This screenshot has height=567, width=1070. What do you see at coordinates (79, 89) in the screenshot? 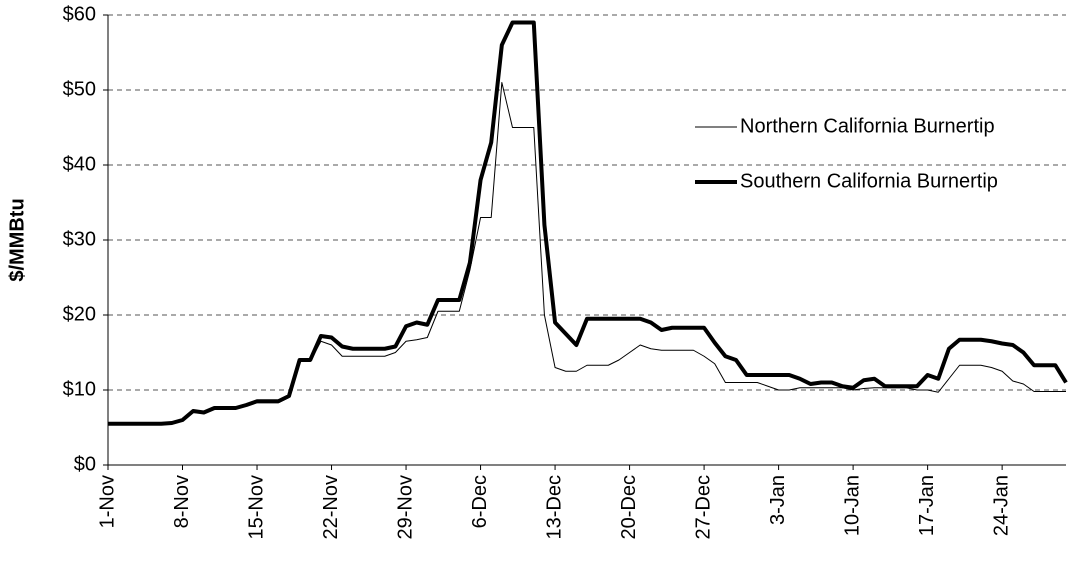
I see `y-tick-label: $50` at bounding box center [79, 89].